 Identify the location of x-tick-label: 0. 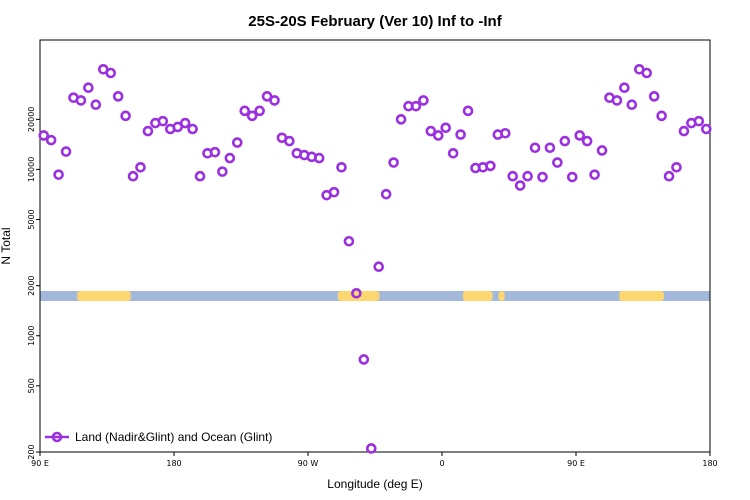
(441, 463).